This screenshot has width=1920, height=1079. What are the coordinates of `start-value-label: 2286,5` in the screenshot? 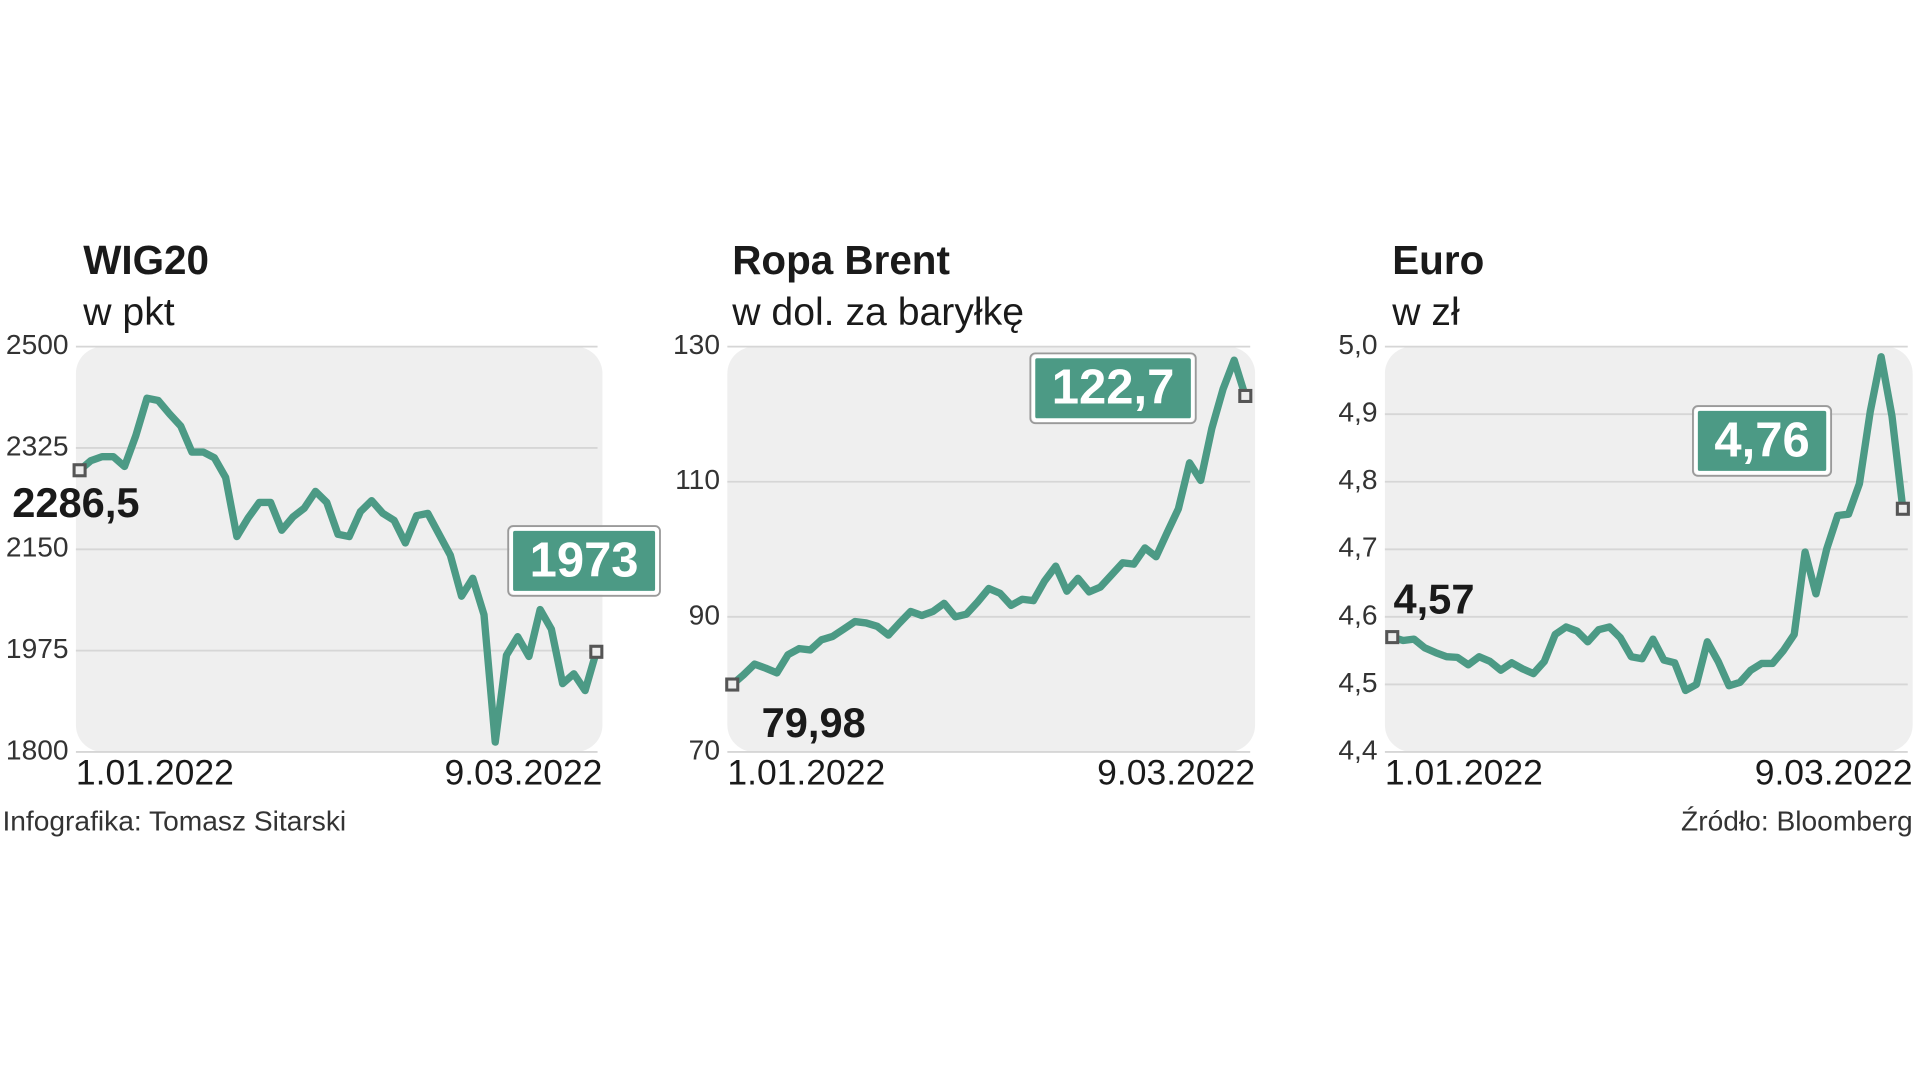 It's located at (75, 502).